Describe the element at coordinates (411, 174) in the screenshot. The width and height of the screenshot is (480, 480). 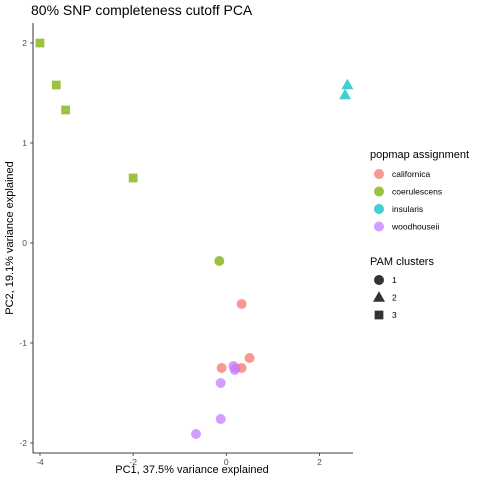
I see `legend-label-californica: californica` at that location.